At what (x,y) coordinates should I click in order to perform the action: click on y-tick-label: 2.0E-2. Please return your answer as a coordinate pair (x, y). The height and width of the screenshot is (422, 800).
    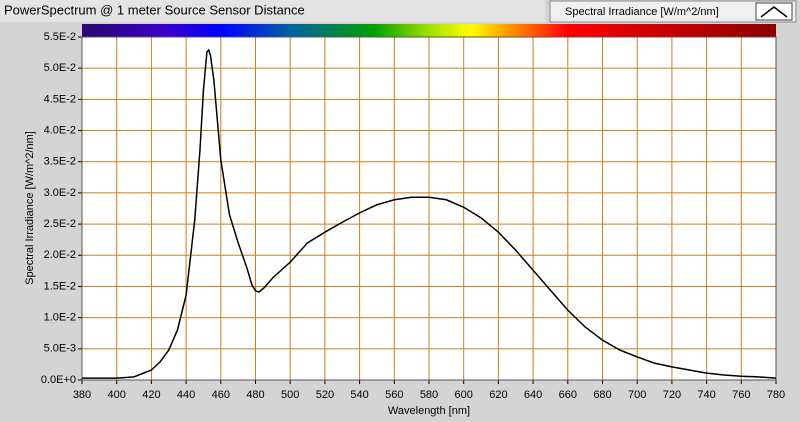
    Looking at the image, I should click on (60, 255).